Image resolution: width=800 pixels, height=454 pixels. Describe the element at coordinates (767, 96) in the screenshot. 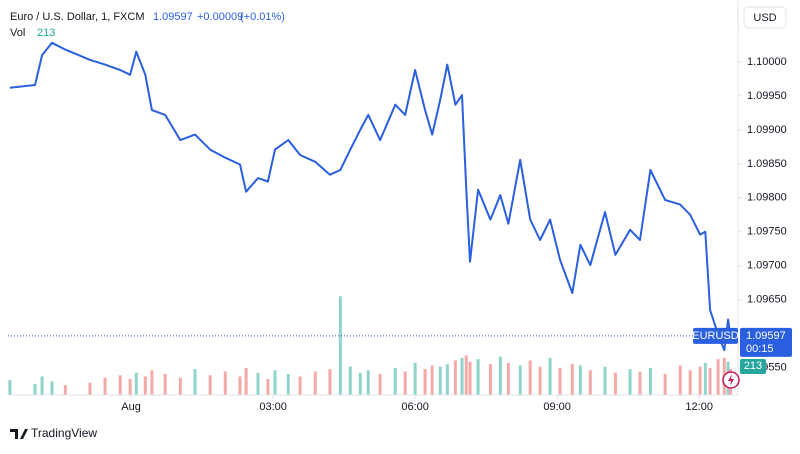

I see `y-tick-label: 1.09950` at that location.